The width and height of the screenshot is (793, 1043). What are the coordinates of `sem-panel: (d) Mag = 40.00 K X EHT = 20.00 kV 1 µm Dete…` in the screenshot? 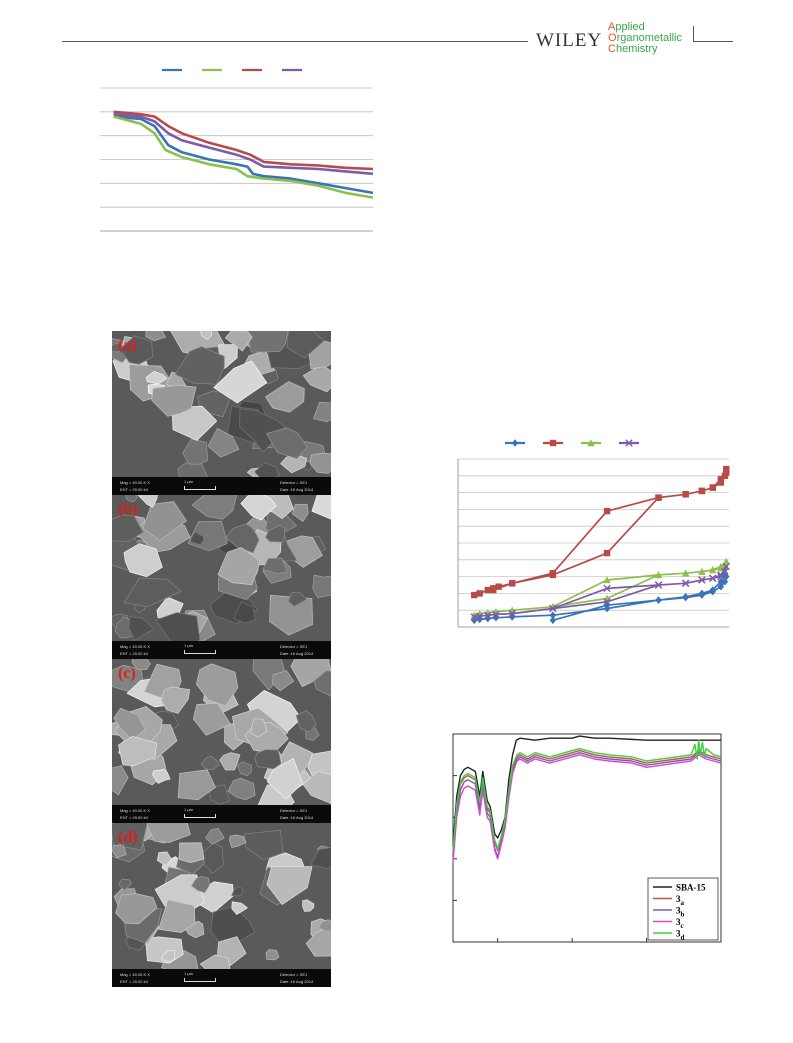 It's located at (221, 905).